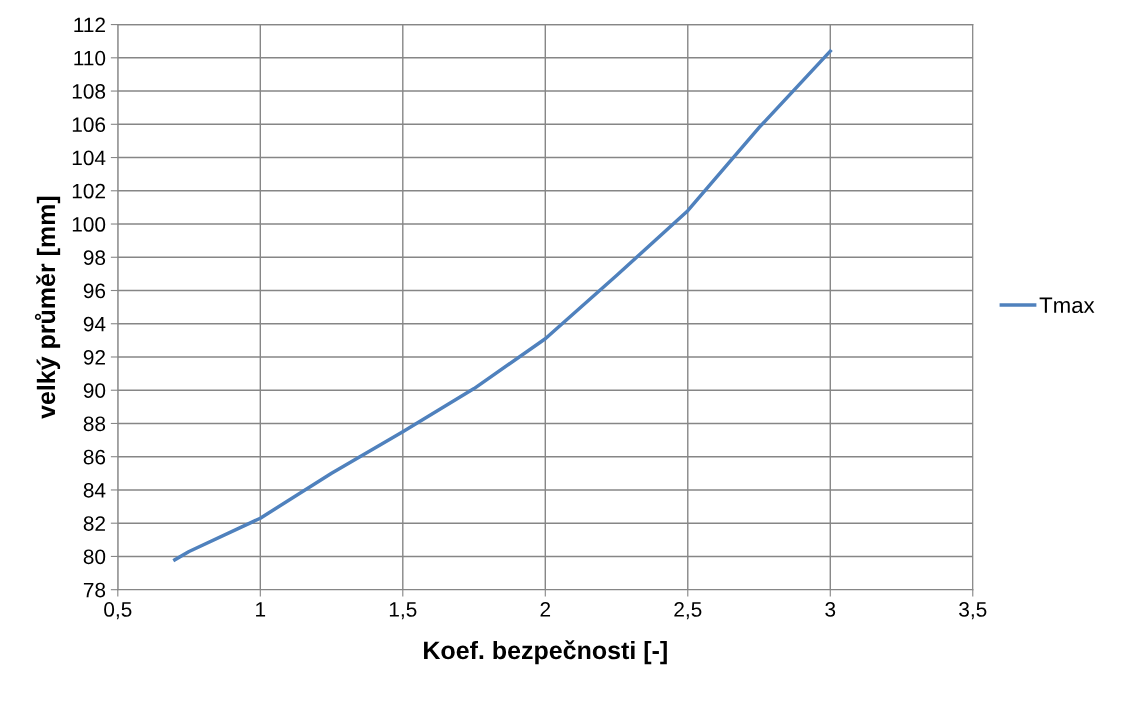 The width and height of the screenshot is (1122, 702). What do you see at coordinates (261, 609) in the screenshot?
I see `x-tick-label: 1` at bounding box center [261, 609].